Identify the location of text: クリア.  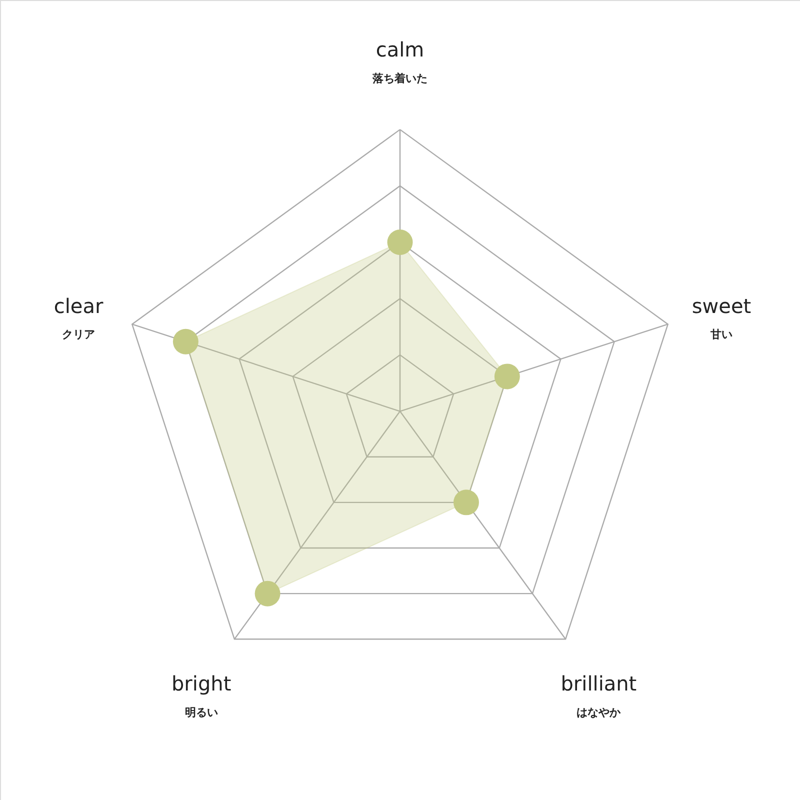
(79, 334).